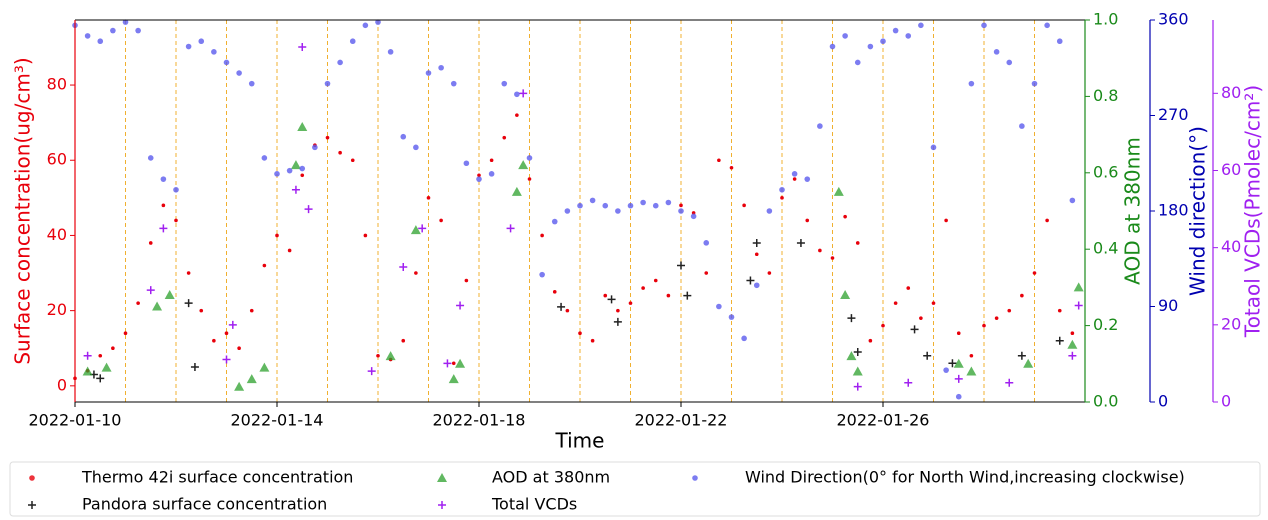  I want to click on legend-label: AOD at 380nm, so click(551, 477).